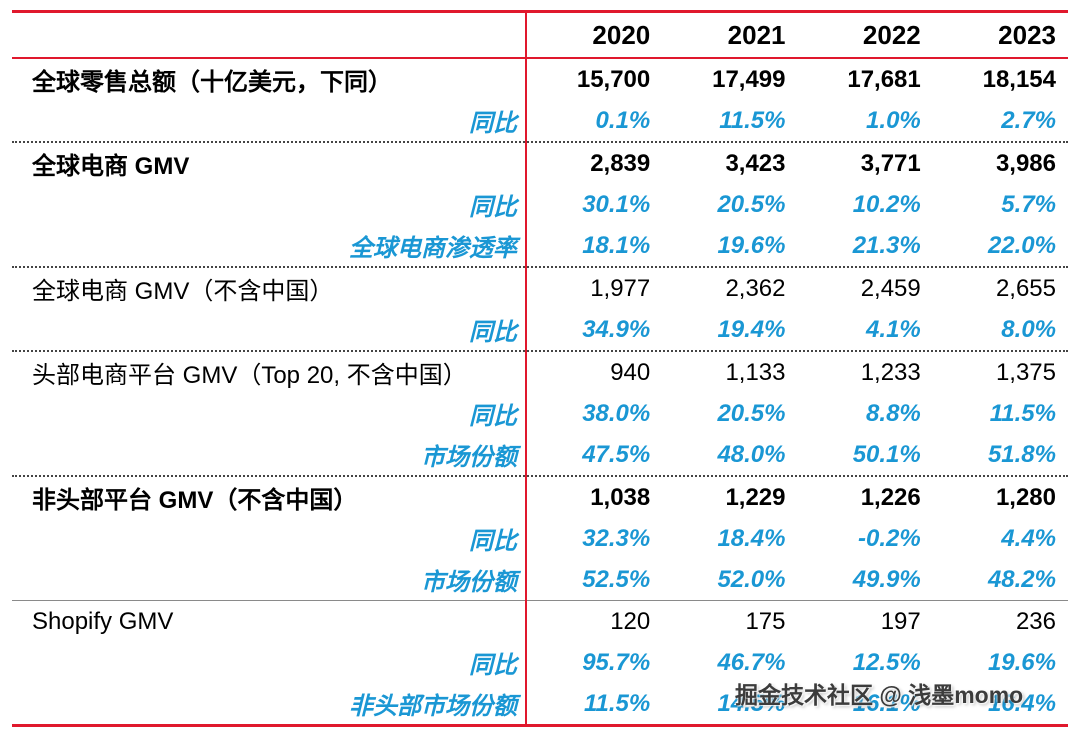 Image resolution: width=1080 pixels, height=737 pixels. I want to click on cell-value: 236, so click(1035, 621).